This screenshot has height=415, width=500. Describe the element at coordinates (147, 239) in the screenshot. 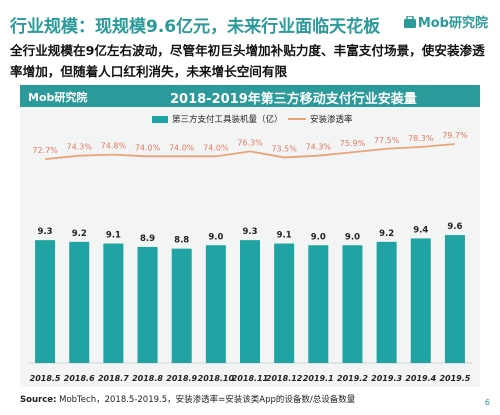

I see `bar-value-label: 8.9` at that location.